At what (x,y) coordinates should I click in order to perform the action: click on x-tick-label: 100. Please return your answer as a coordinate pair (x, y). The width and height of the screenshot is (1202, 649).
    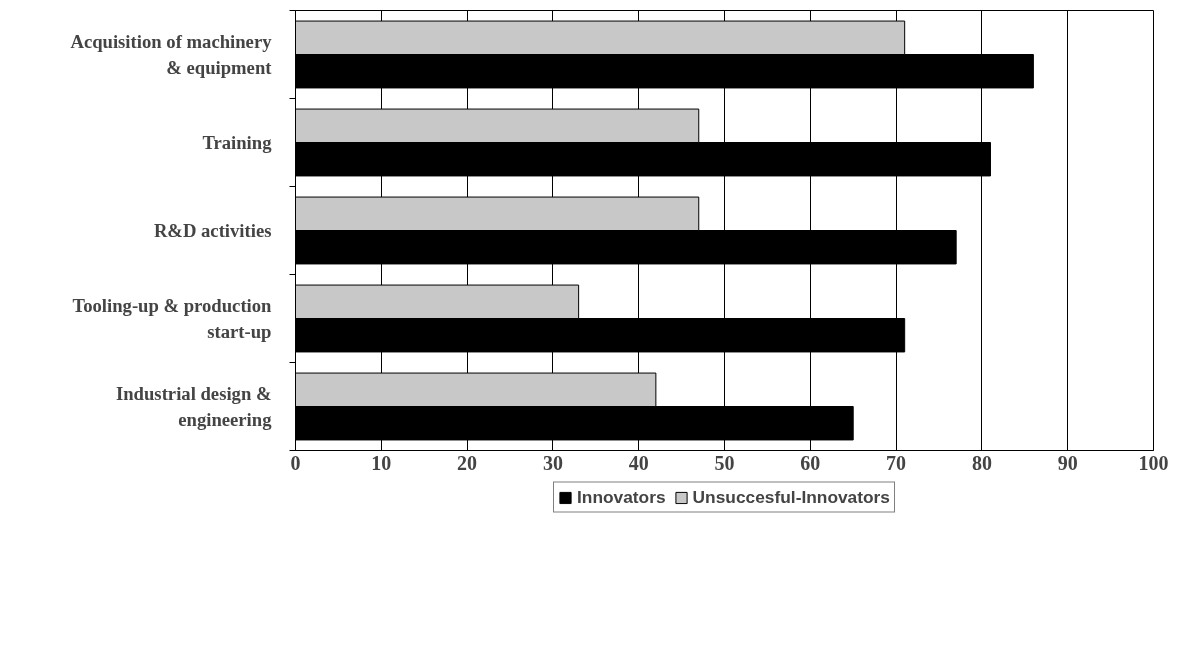
    Looking at the image, I should click on (1153, 462).